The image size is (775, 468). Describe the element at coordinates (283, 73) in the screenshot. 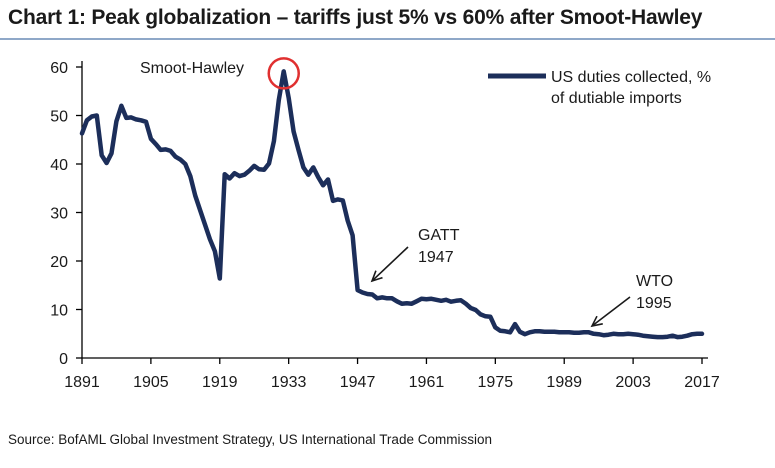

I see `smoot-hawley-circle` at that location.